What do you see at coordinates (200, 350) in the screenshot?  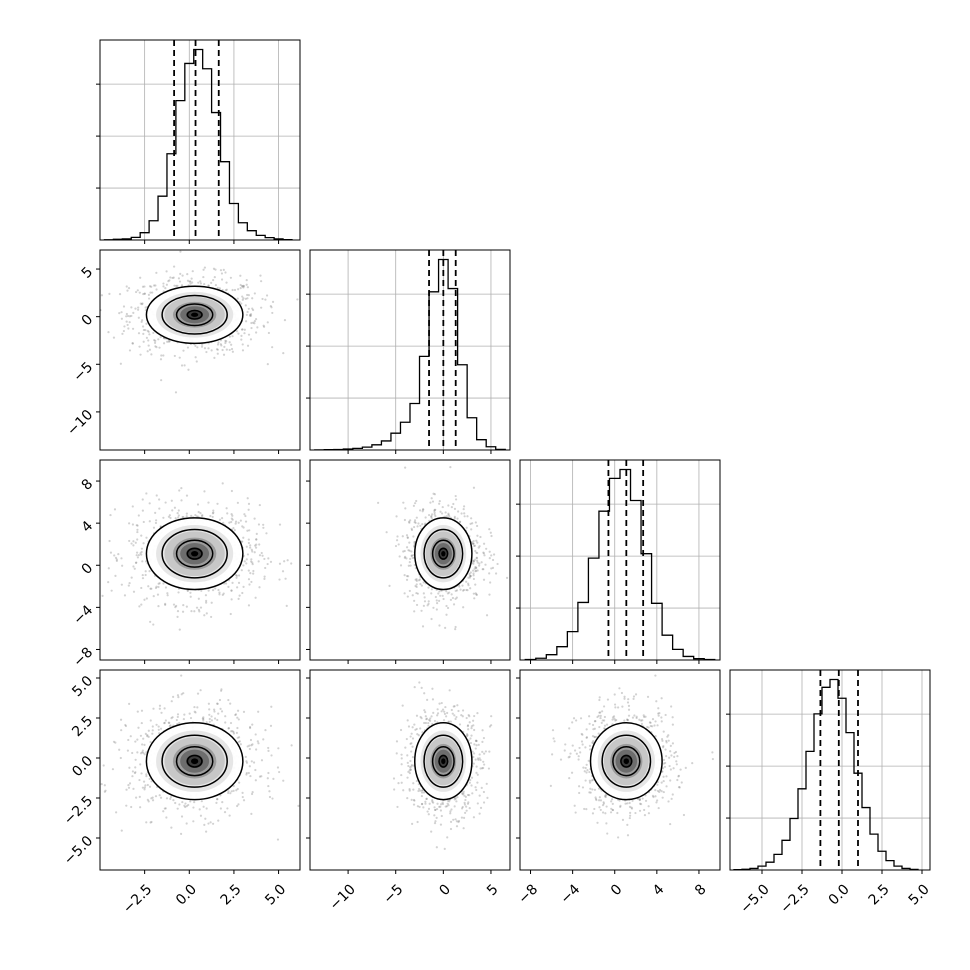 I see `axes-frame` at bounding box center [200, 350].